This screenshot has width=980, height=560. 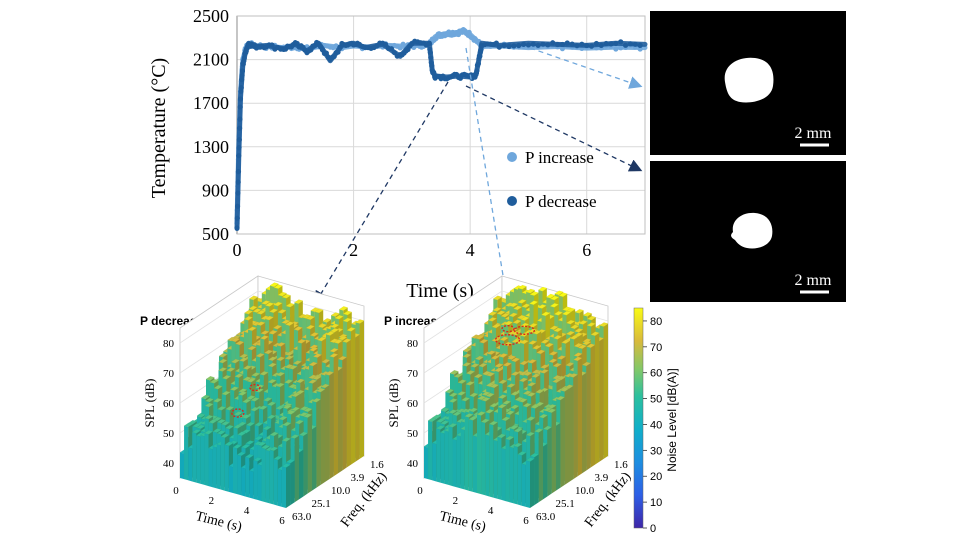 I want to click on arrow-to-increase-spl, so click(x=488, y=175).